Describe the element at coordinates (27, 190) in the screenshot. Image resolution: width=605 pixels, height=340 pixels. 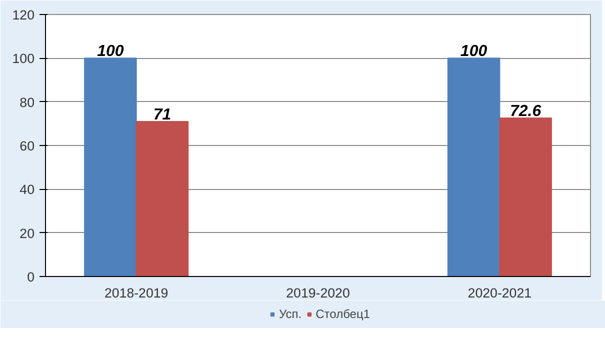
I see `y-tick-label: 40` at that location.